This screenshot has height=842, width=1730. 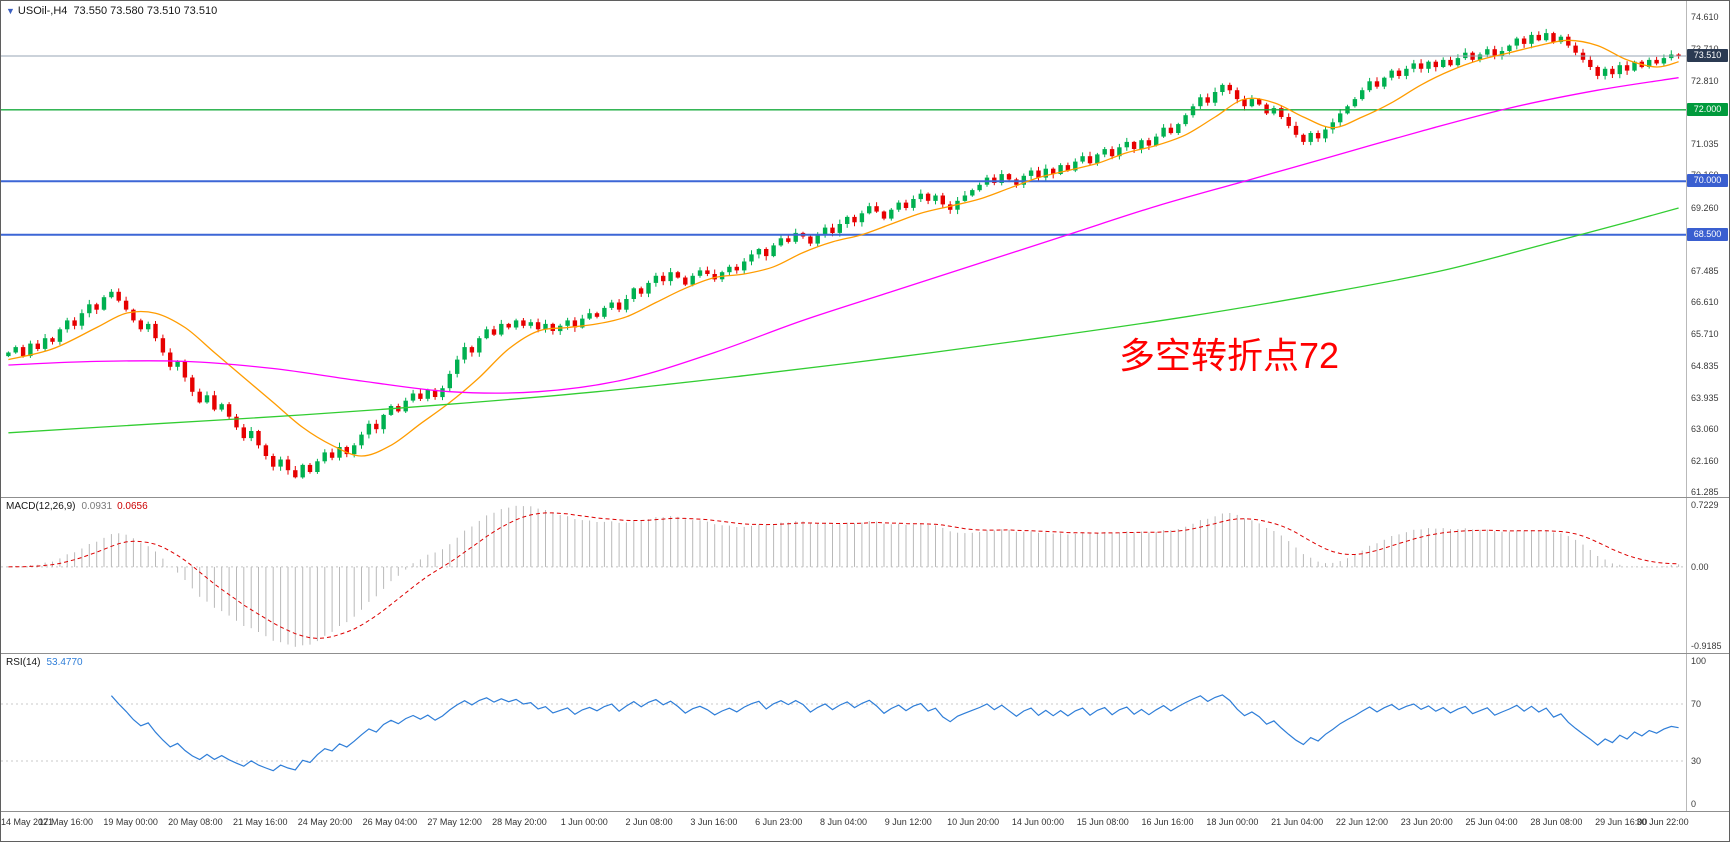 I want to click on time-label: 1 Jun 00:00, so click(x=584, y=822).